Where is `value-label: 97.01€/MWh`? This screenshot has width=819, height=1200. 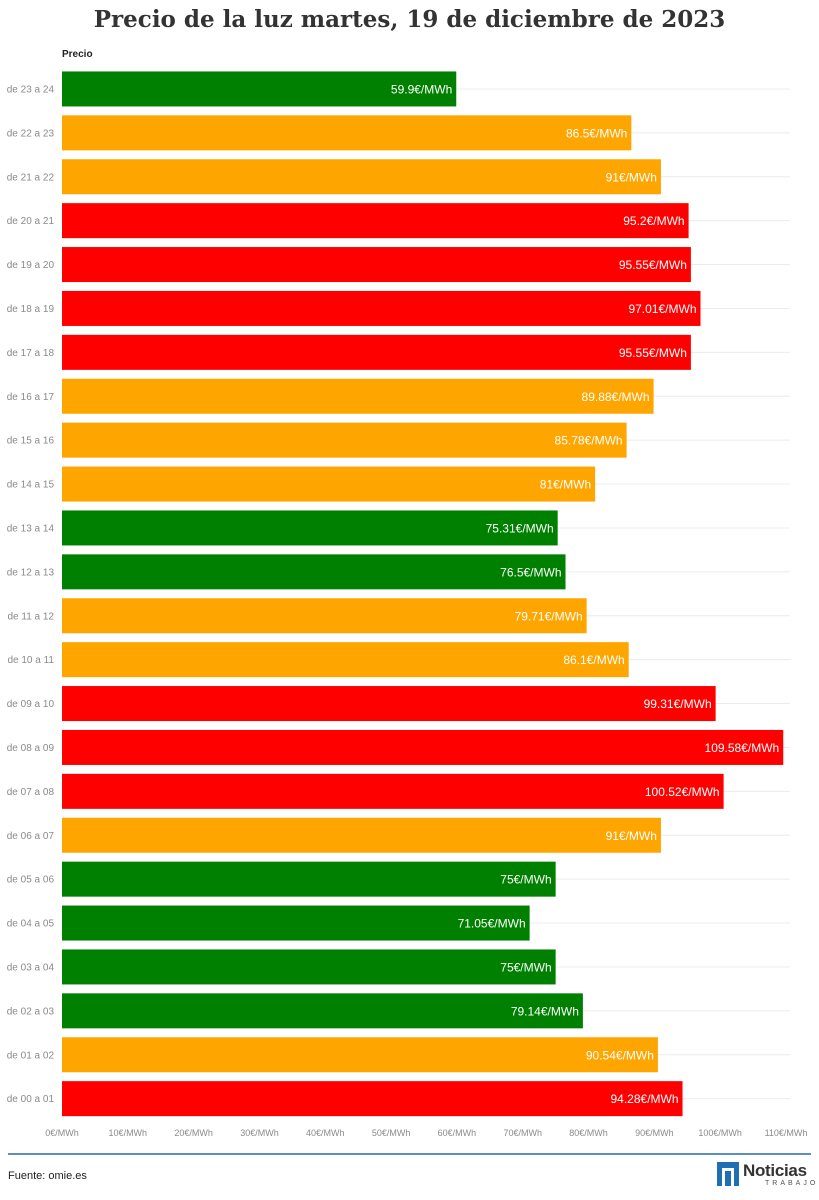 value-label: 97.01€/MWh is located at coordinates (662, 309).